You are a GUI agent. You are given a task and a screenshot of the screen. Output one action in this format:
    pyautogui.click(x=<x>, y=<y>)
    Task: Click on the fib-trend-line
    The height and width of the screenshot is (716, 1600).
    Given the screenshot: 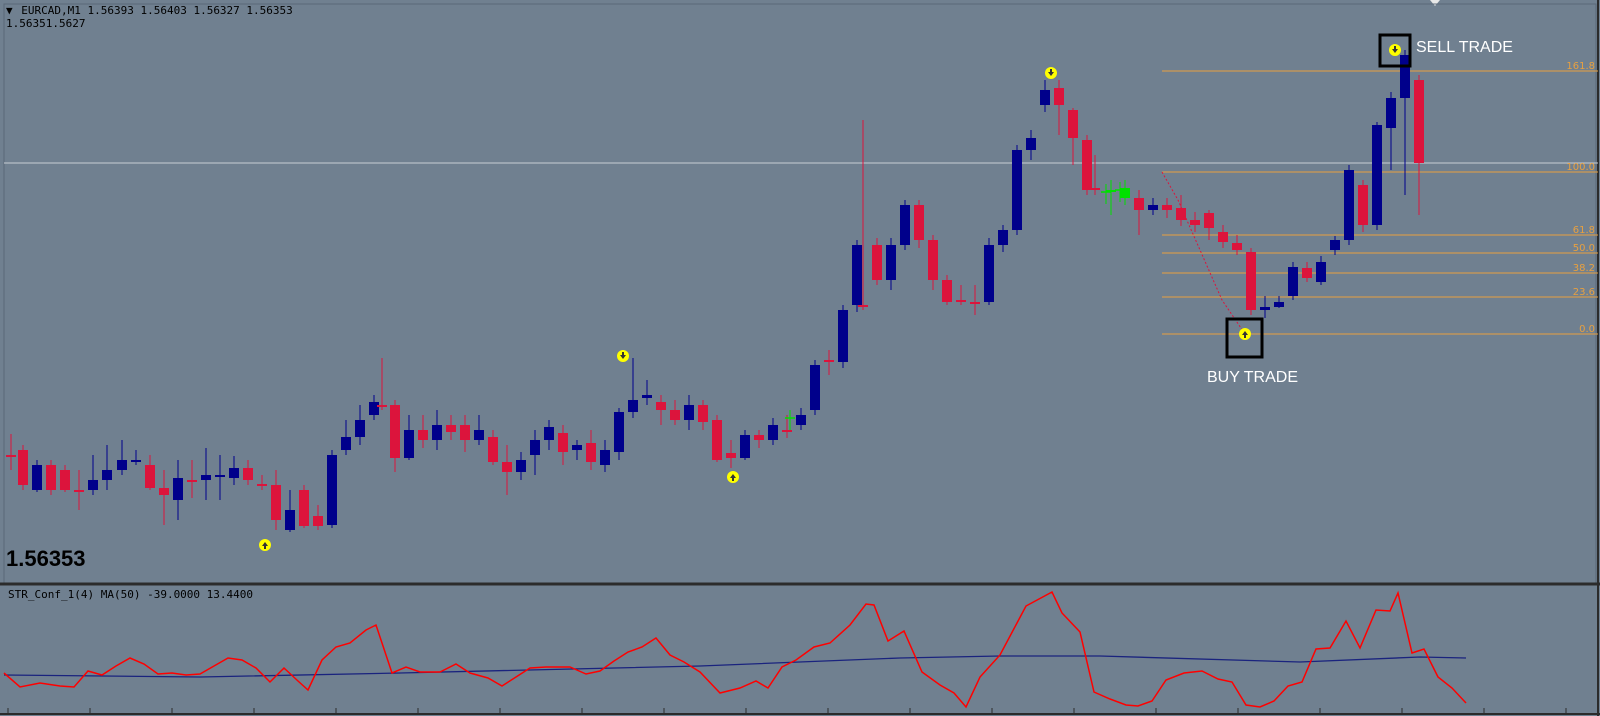 What is the action you would take?
    pyautogui.click(x=1203, y=253)
    